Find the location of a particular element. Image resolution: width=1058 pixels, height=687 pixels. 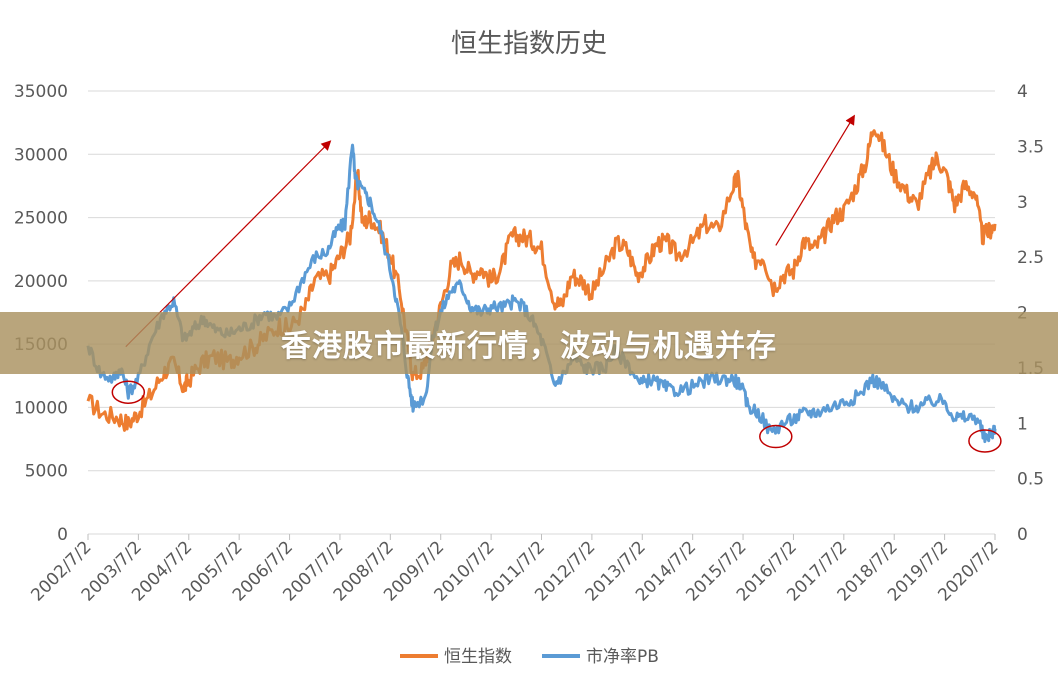

right-tick-label: 0 is located at coordinates (1022, 535).